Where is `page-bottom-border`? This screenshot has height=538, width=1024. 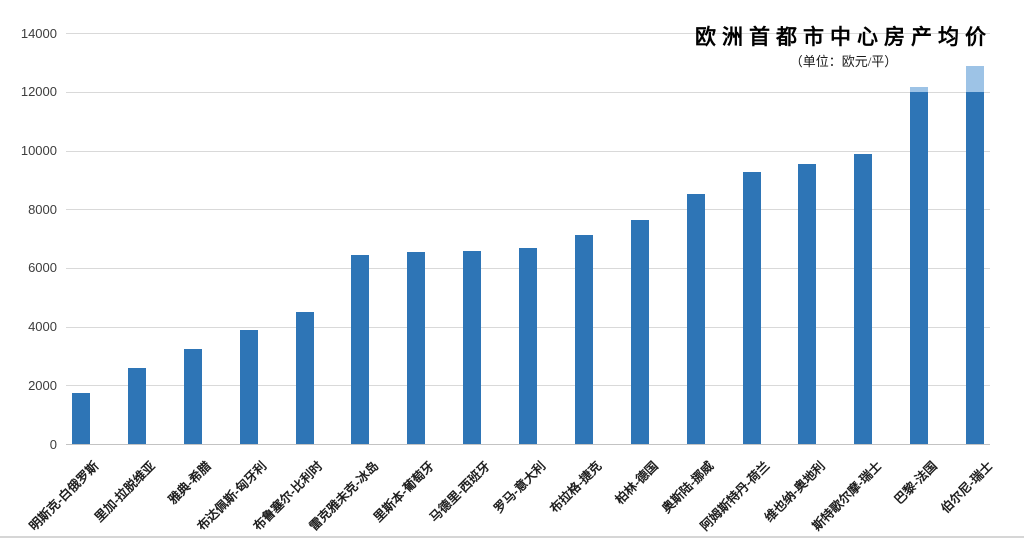 page-bottom-border is located at coordinates (512, 537).